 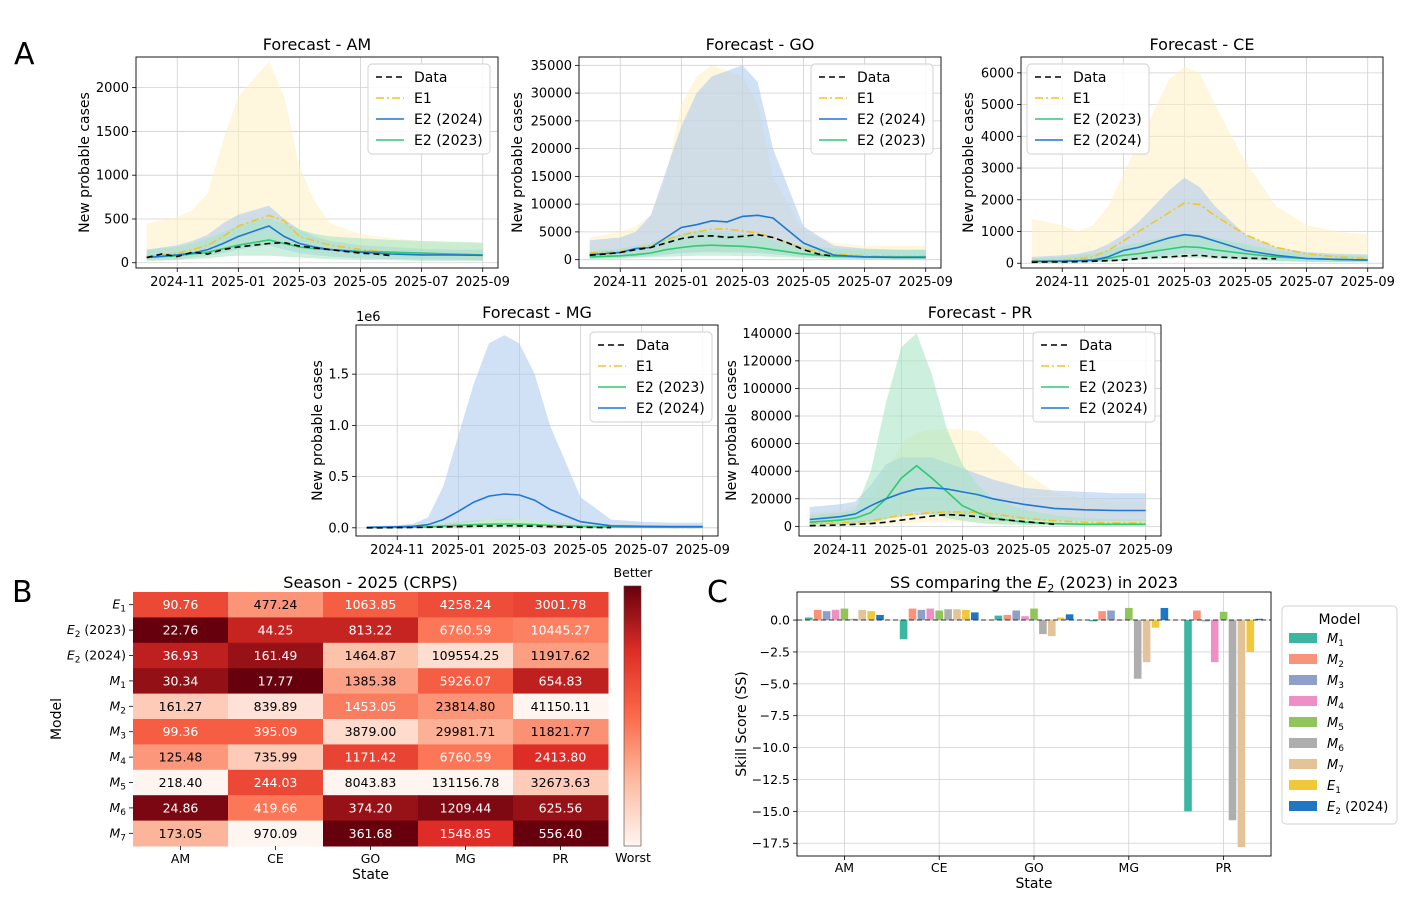 I want to click on legend-label-e2-2023: E2 (2023), so click(x=670, y=388).